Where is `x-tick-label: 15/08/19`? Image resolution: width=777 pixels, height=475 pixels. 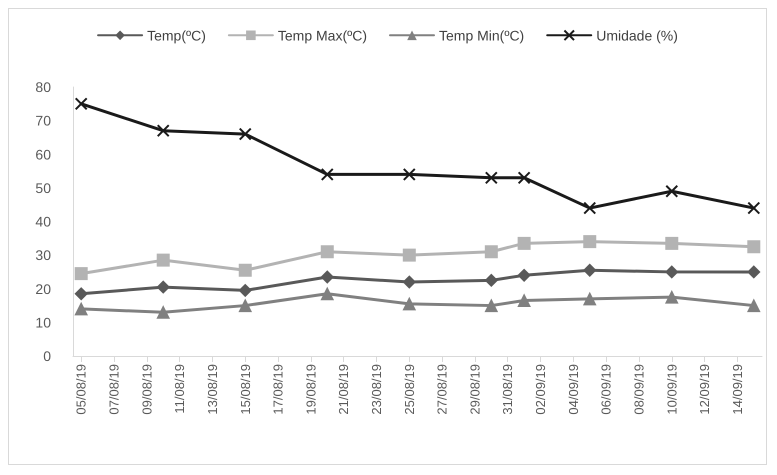 x-tick-label: 15/08/19 is located at coordinates (245, 389).